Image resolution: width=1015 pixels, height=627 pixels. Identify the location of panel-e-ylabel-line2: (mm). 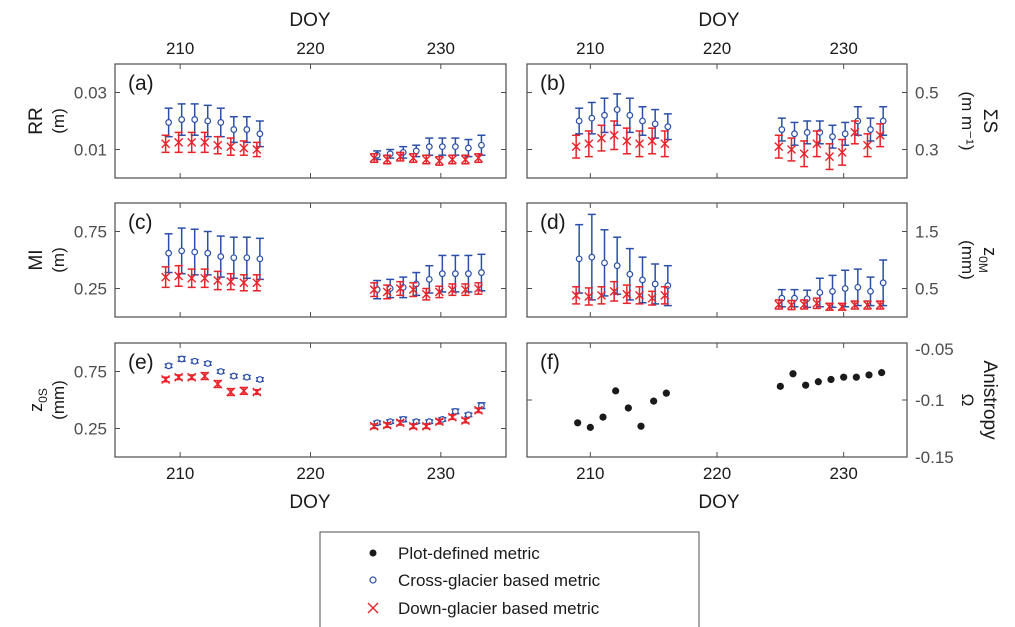
(58, 400).